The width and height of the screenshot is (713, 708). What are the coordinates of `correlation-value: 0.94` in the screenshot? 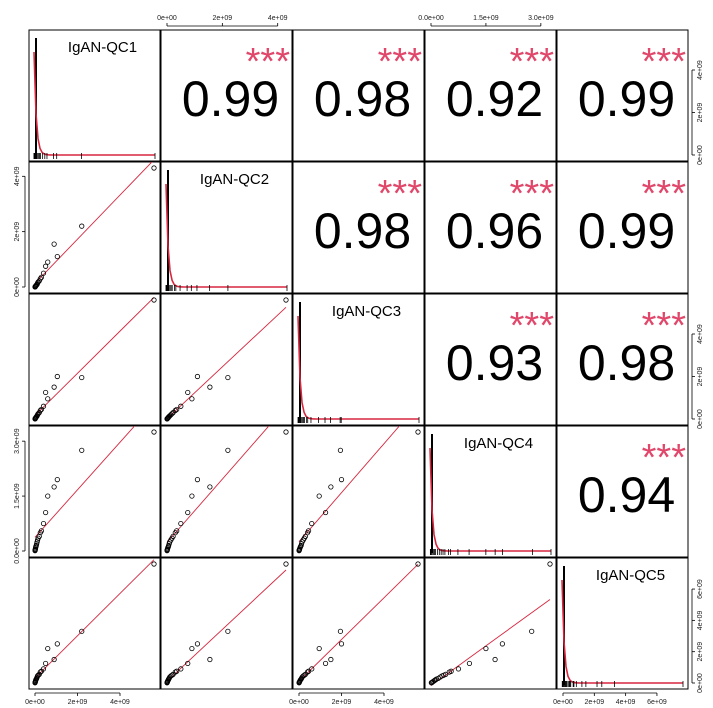 It's located at (626, 495).